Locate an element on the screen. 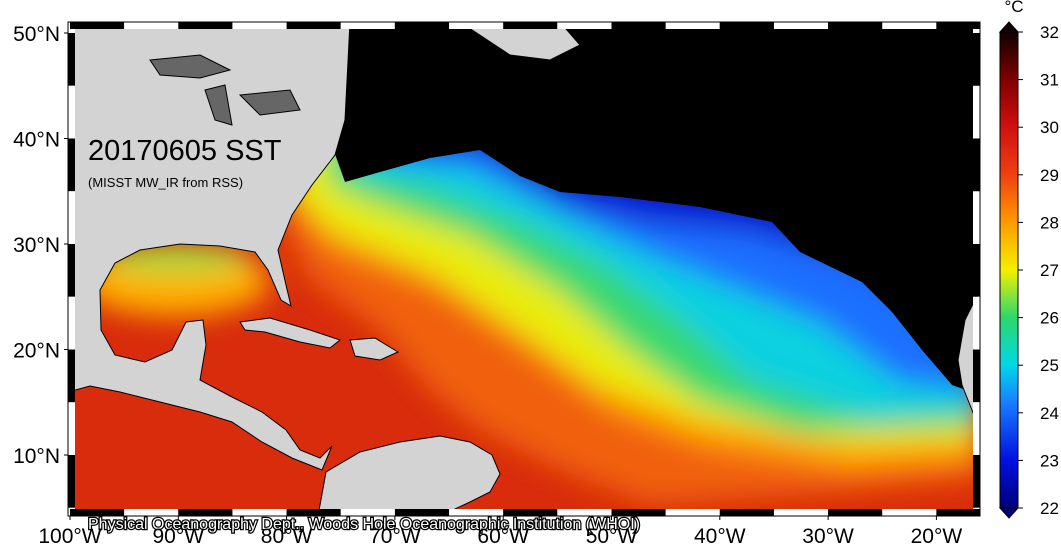  lon-label: 70°W is located at coordinates (395, 535).